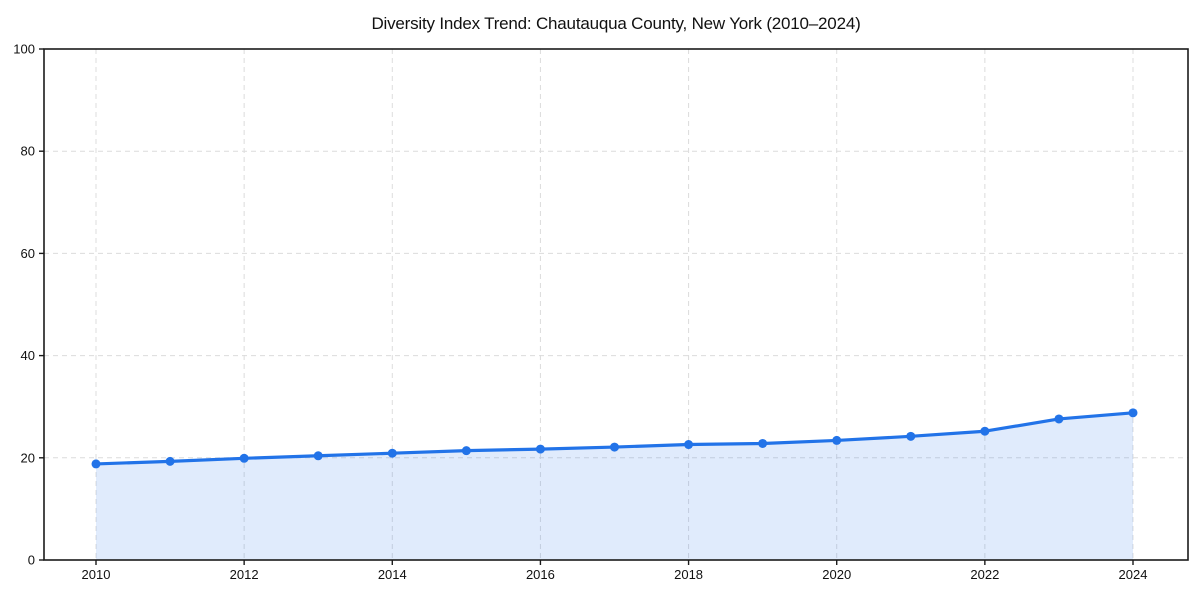  Describe the element at coordinates (28, 457) in the screenshot. I see `y-tick-label: 20` at that location.